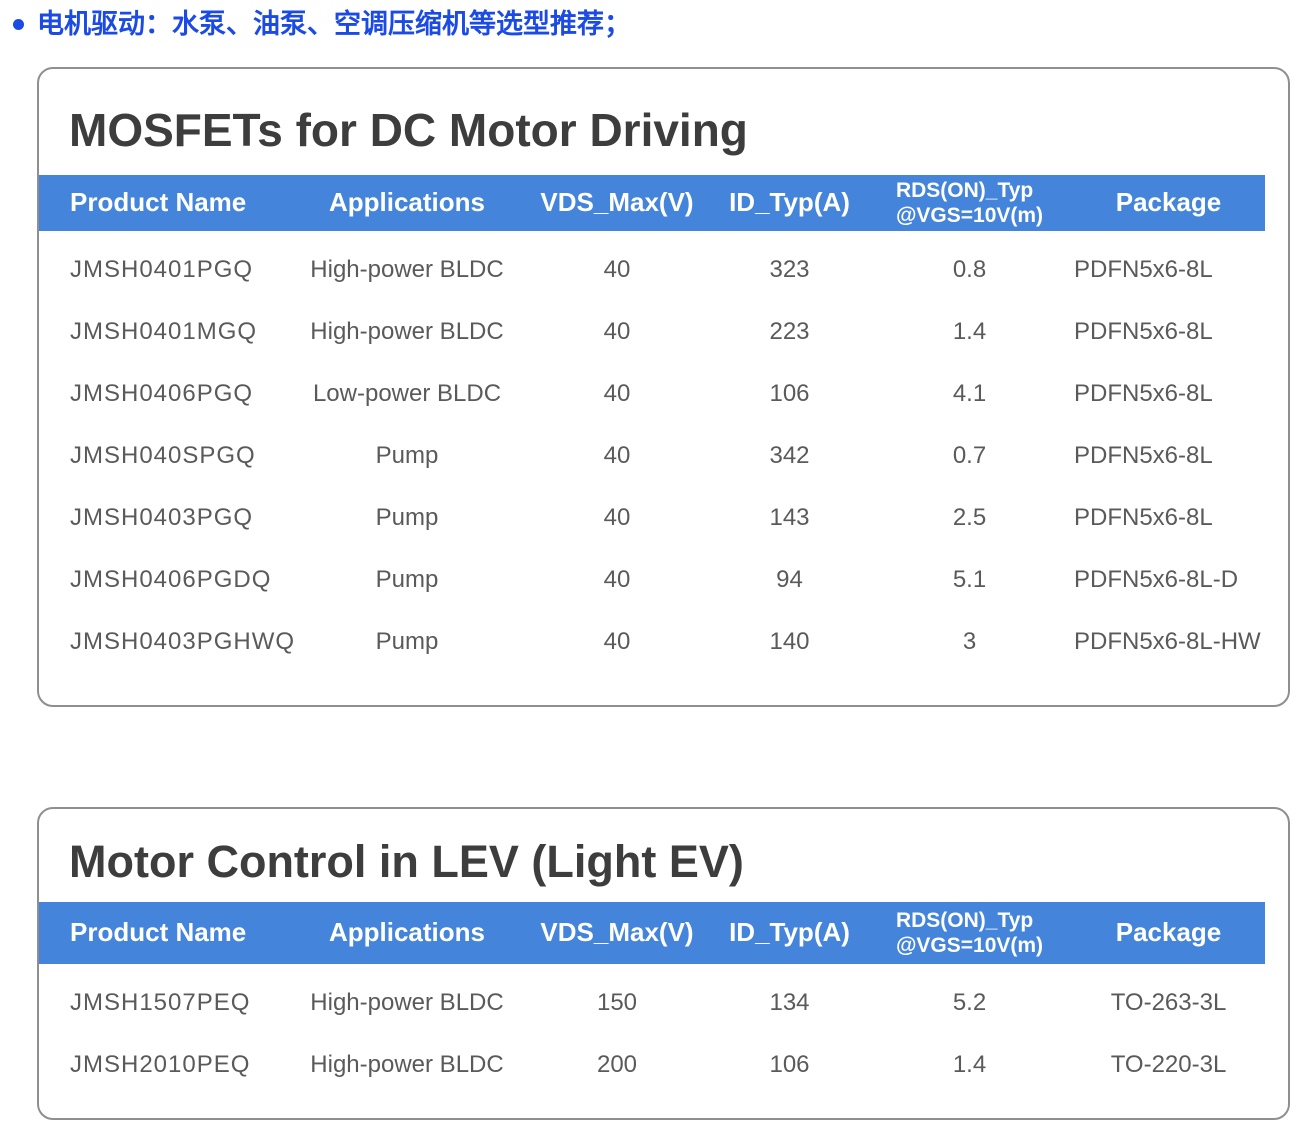 This screenshot has width=1300, height=1126. Describe the element at coordinates (789, 331) in the screenshot. I see `table-cell: 223` at that location.